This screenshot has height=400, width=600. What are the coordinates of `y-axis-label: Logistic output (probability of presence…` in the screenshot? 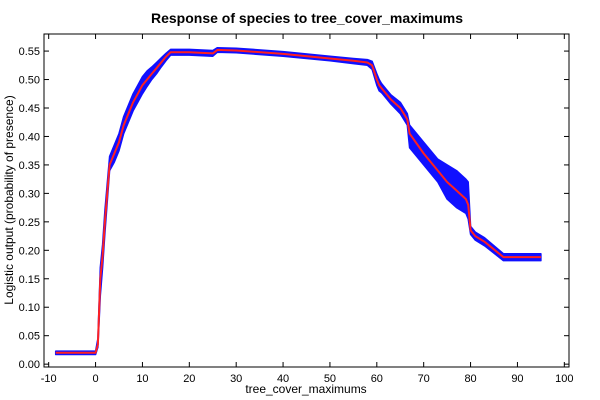 It's located at (9, 199).